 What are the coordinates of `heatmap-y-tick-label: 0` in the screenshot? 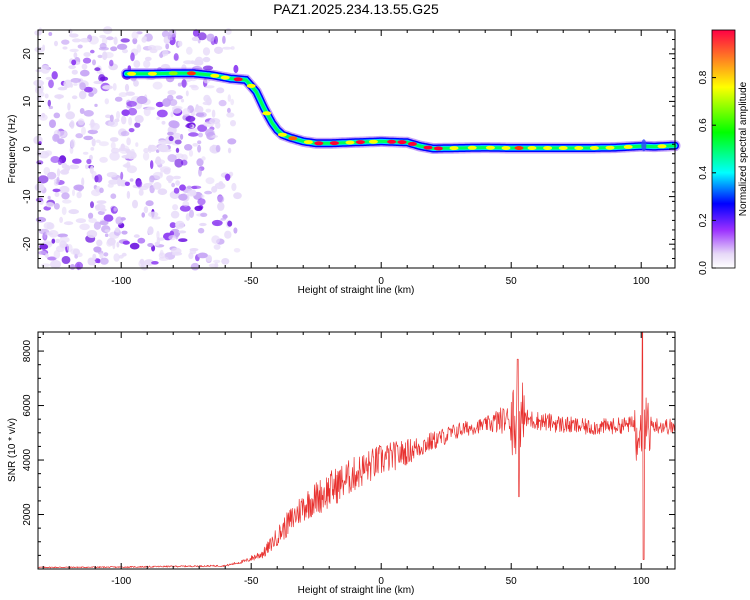 It's located at (27, 149).